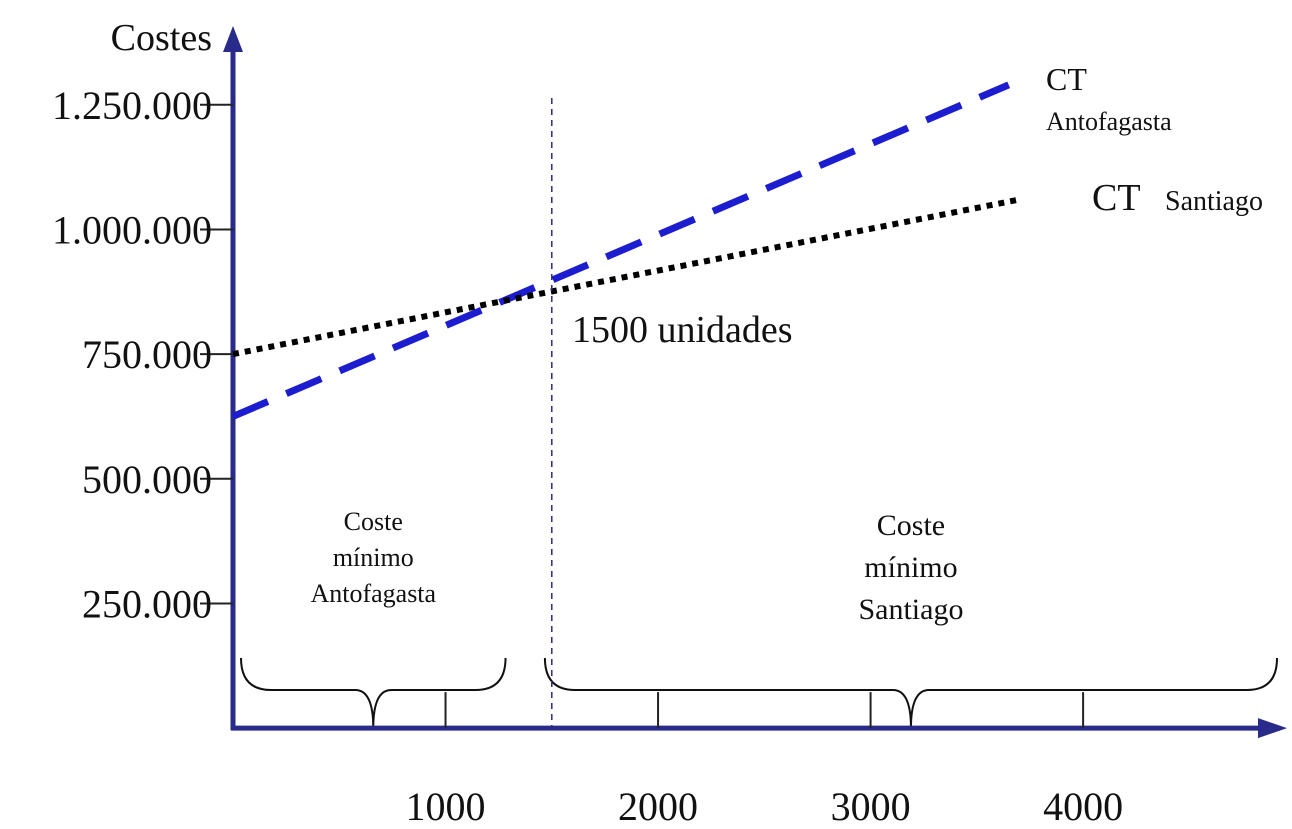  Describe the element at coordinates (658, 806) in the screenshot. I see `x-tick-label: 2000` at that location.